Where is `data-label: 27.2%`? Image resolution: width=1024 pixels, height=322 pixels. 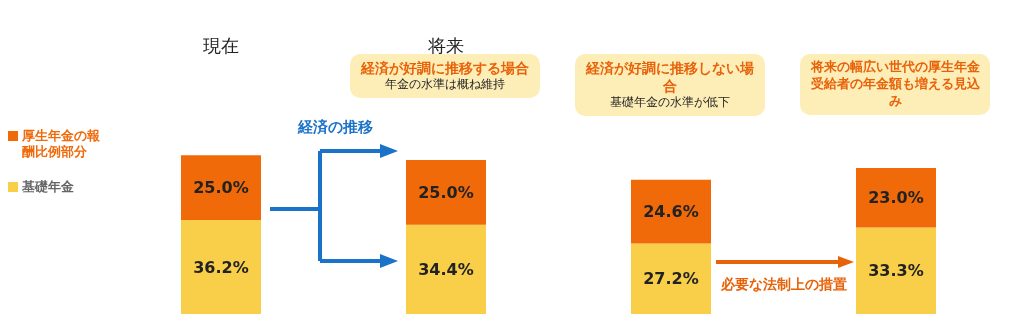 data-label: 27.2% is located at coordinates (671, 279).